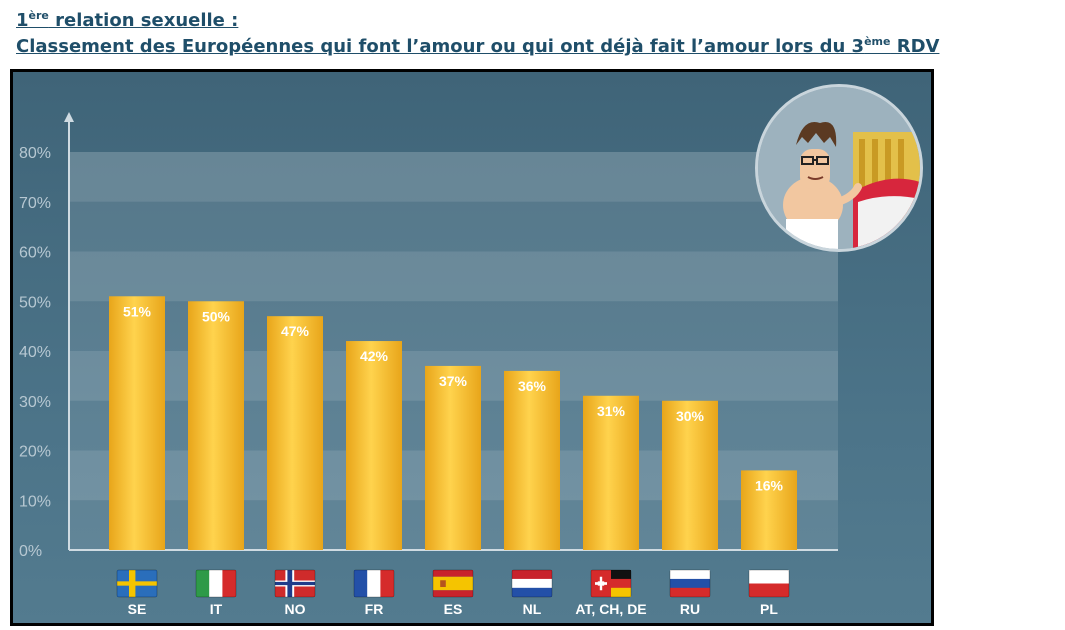  Describe the element at coordinates (769, 583) in the screenshot. I see `flag-pl-icon` at that location.